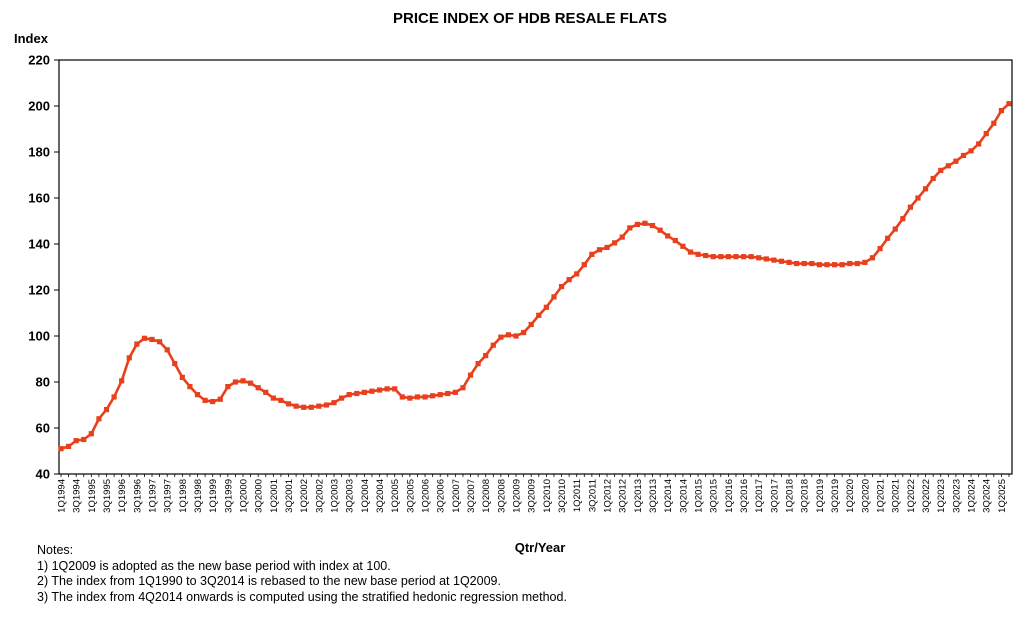 The height and width of the screenshot is (617, 1024). I want to click on x-tick-label: 1Q2000, so click(244, 496).